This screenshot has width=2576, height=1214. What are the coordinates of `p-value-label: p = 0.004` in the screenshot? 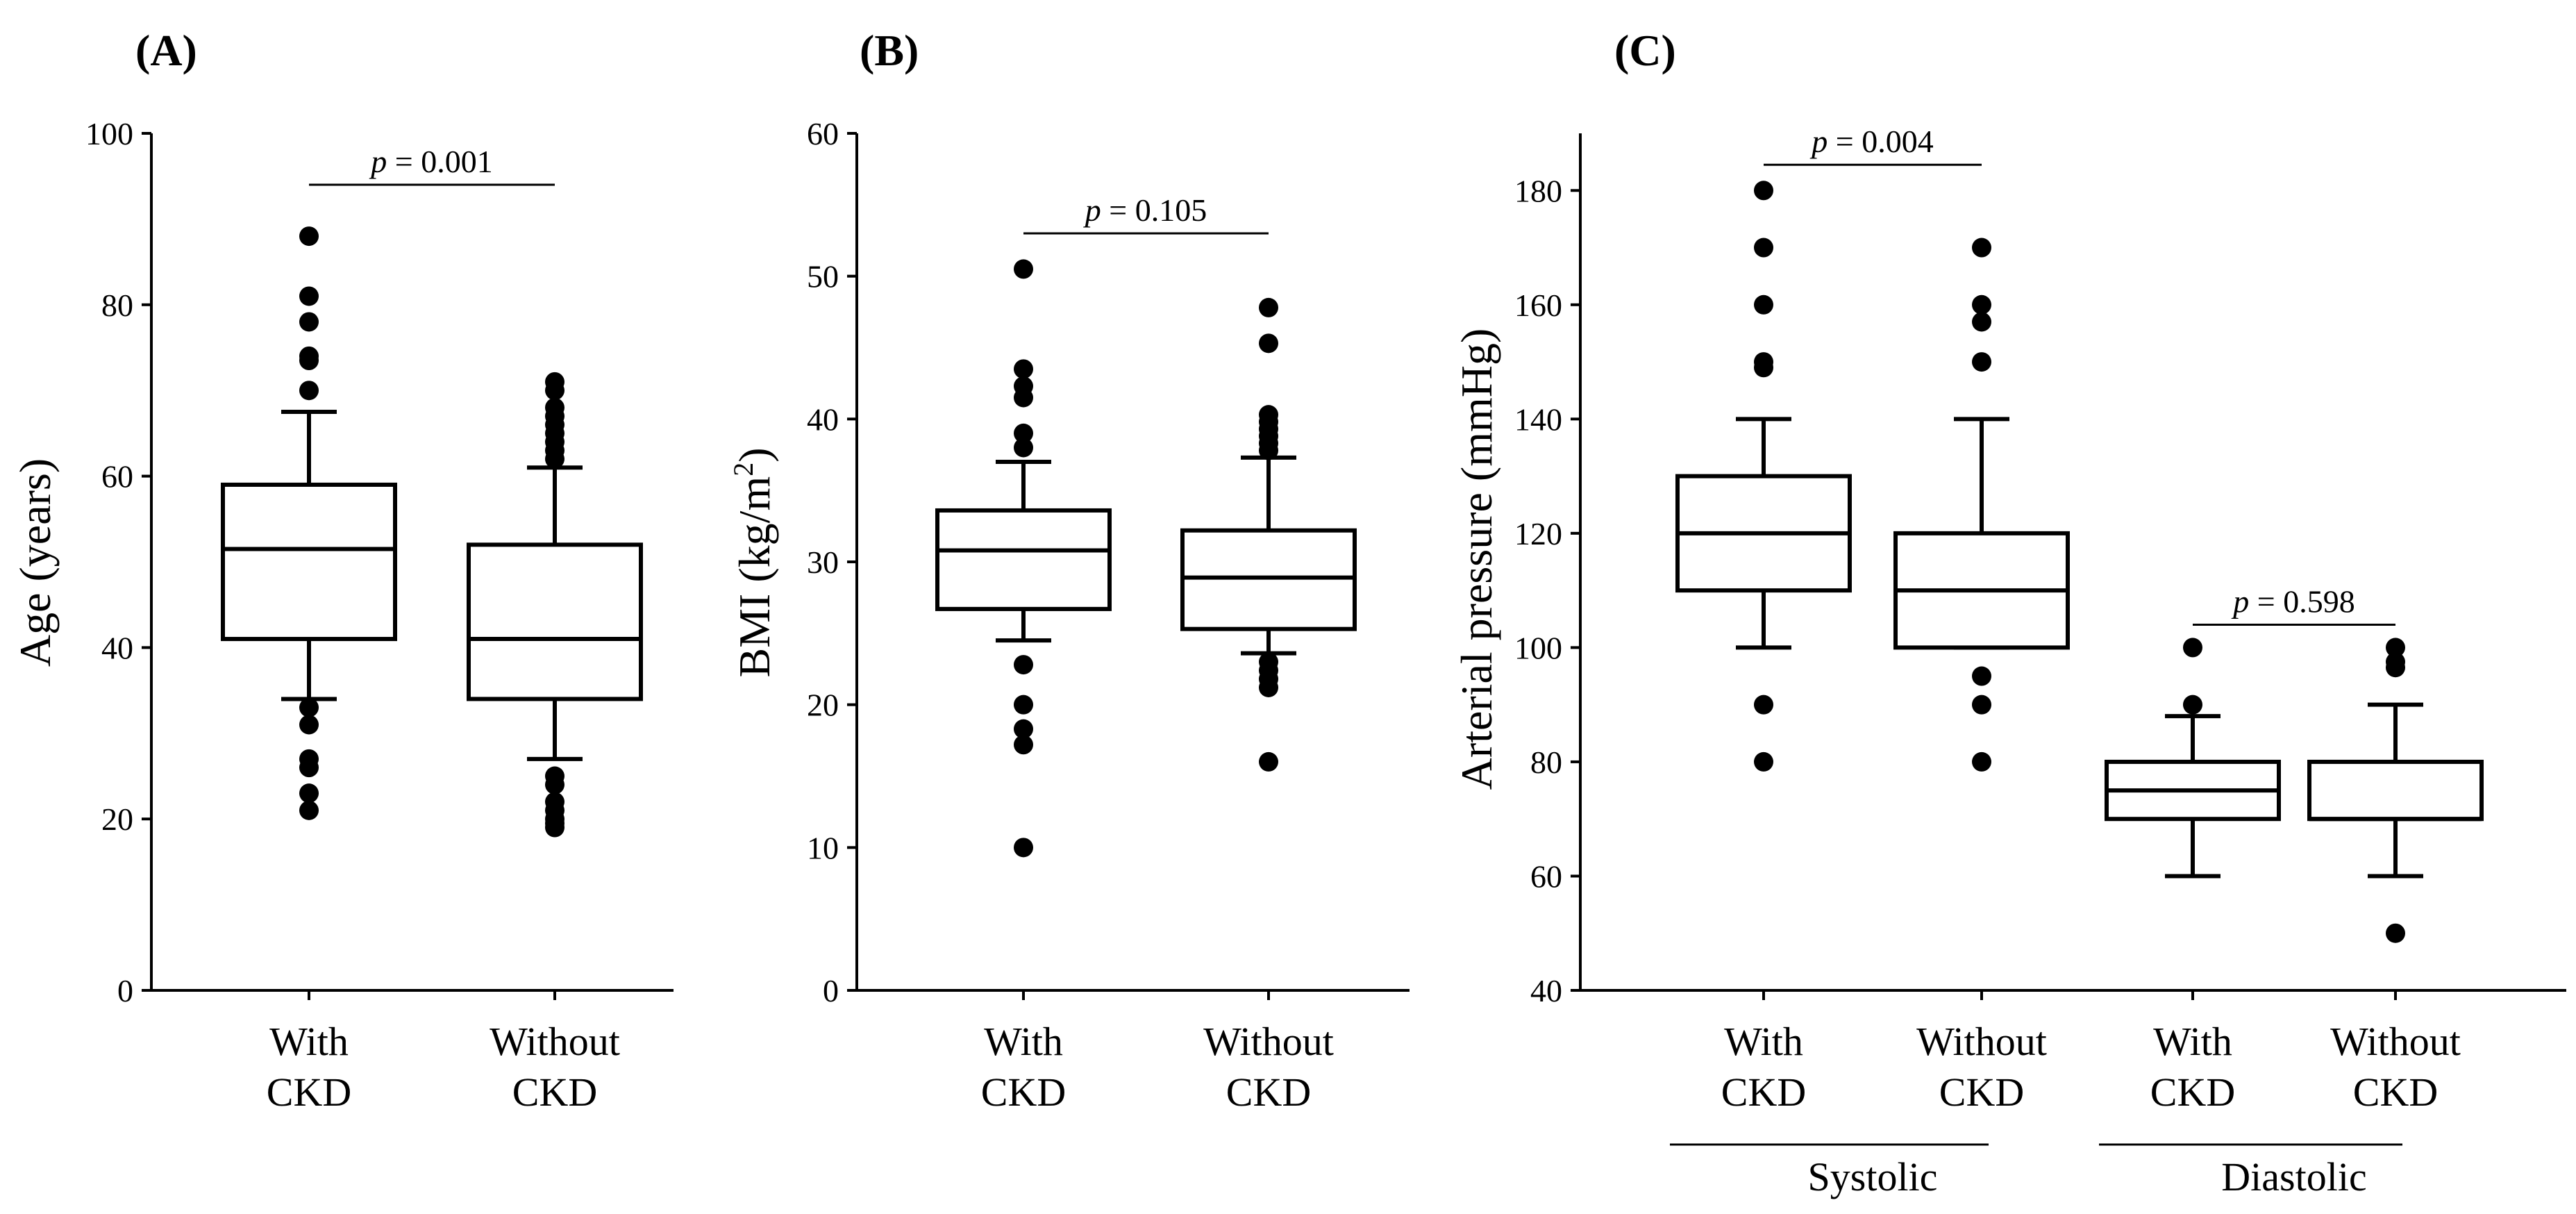 It's located at (1871, 142).